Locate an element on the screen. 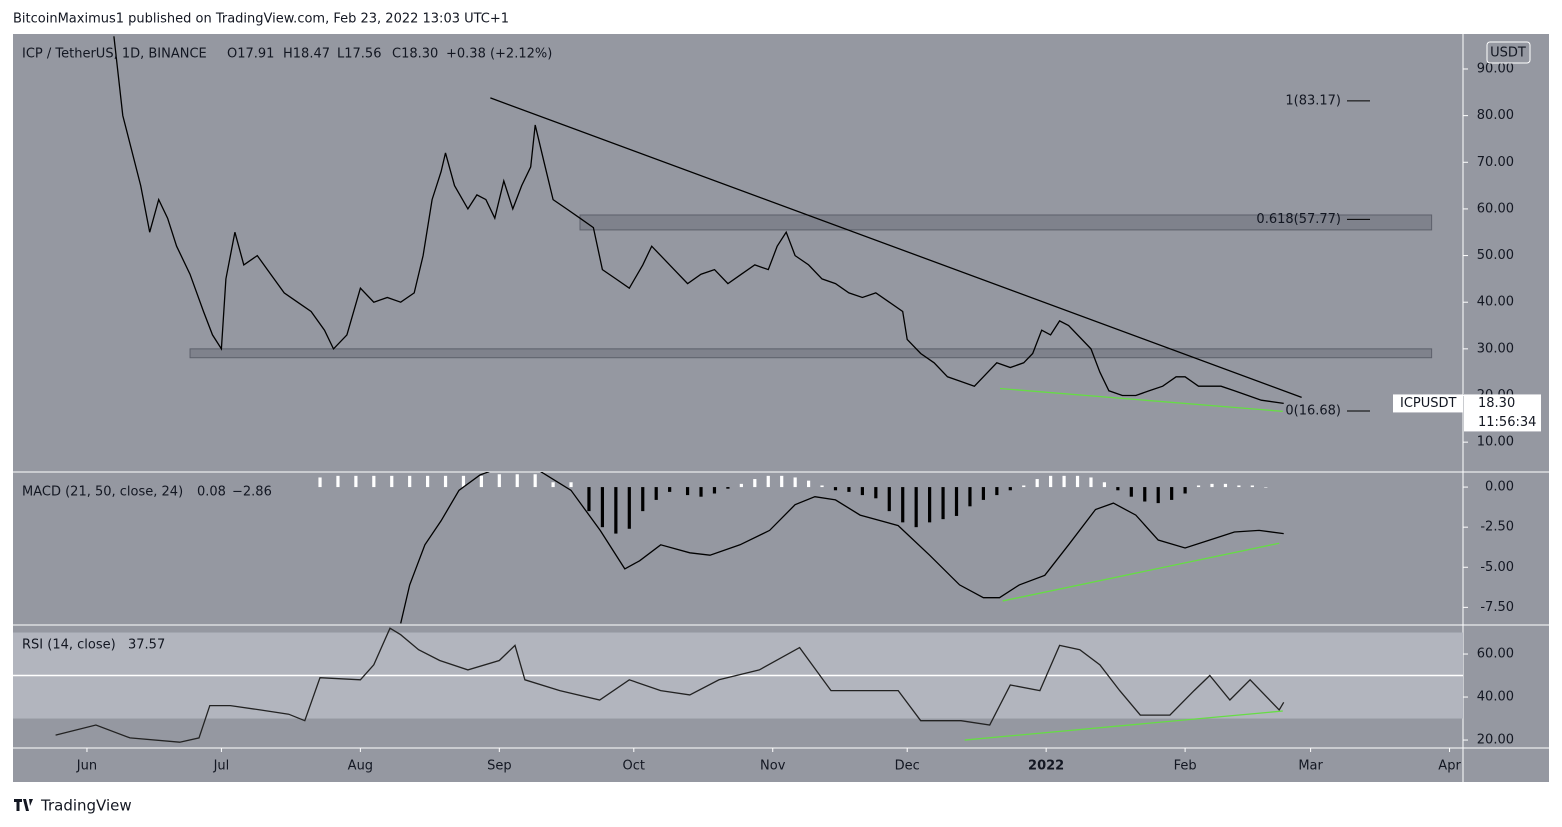 The width and height of the screenshot is (1562, 827). fib-label: 0.618(57.77) is located at coordinates (1298, 219).